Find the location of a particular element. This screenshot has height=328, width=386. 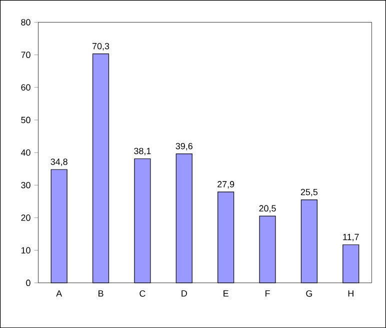

x-tick-label: D is located at coordinates (184, 293).